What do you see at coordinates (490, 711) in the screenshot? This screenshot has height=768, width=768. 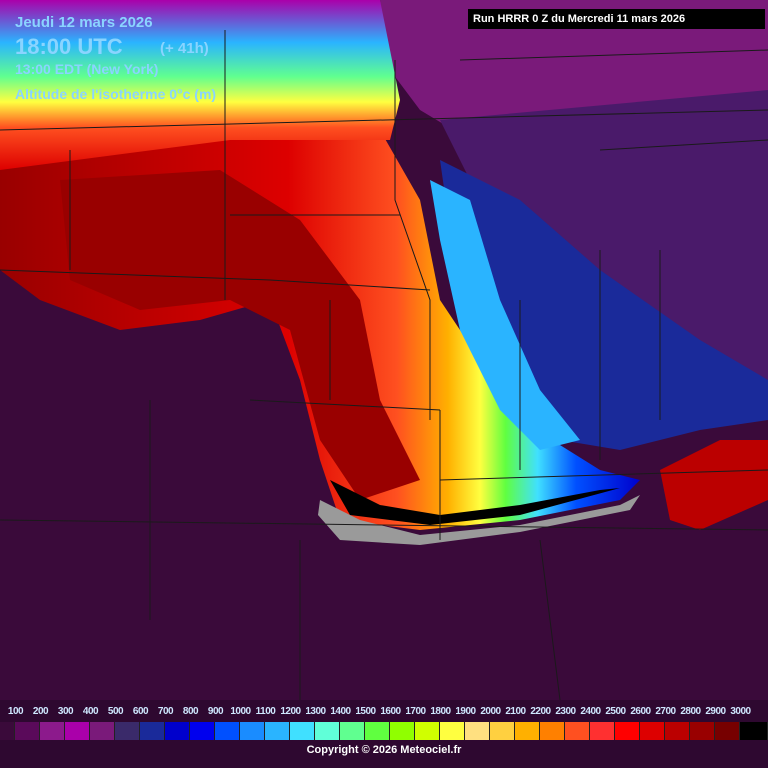 I see `legend-label: 2000` at bounding box center [490, 711].